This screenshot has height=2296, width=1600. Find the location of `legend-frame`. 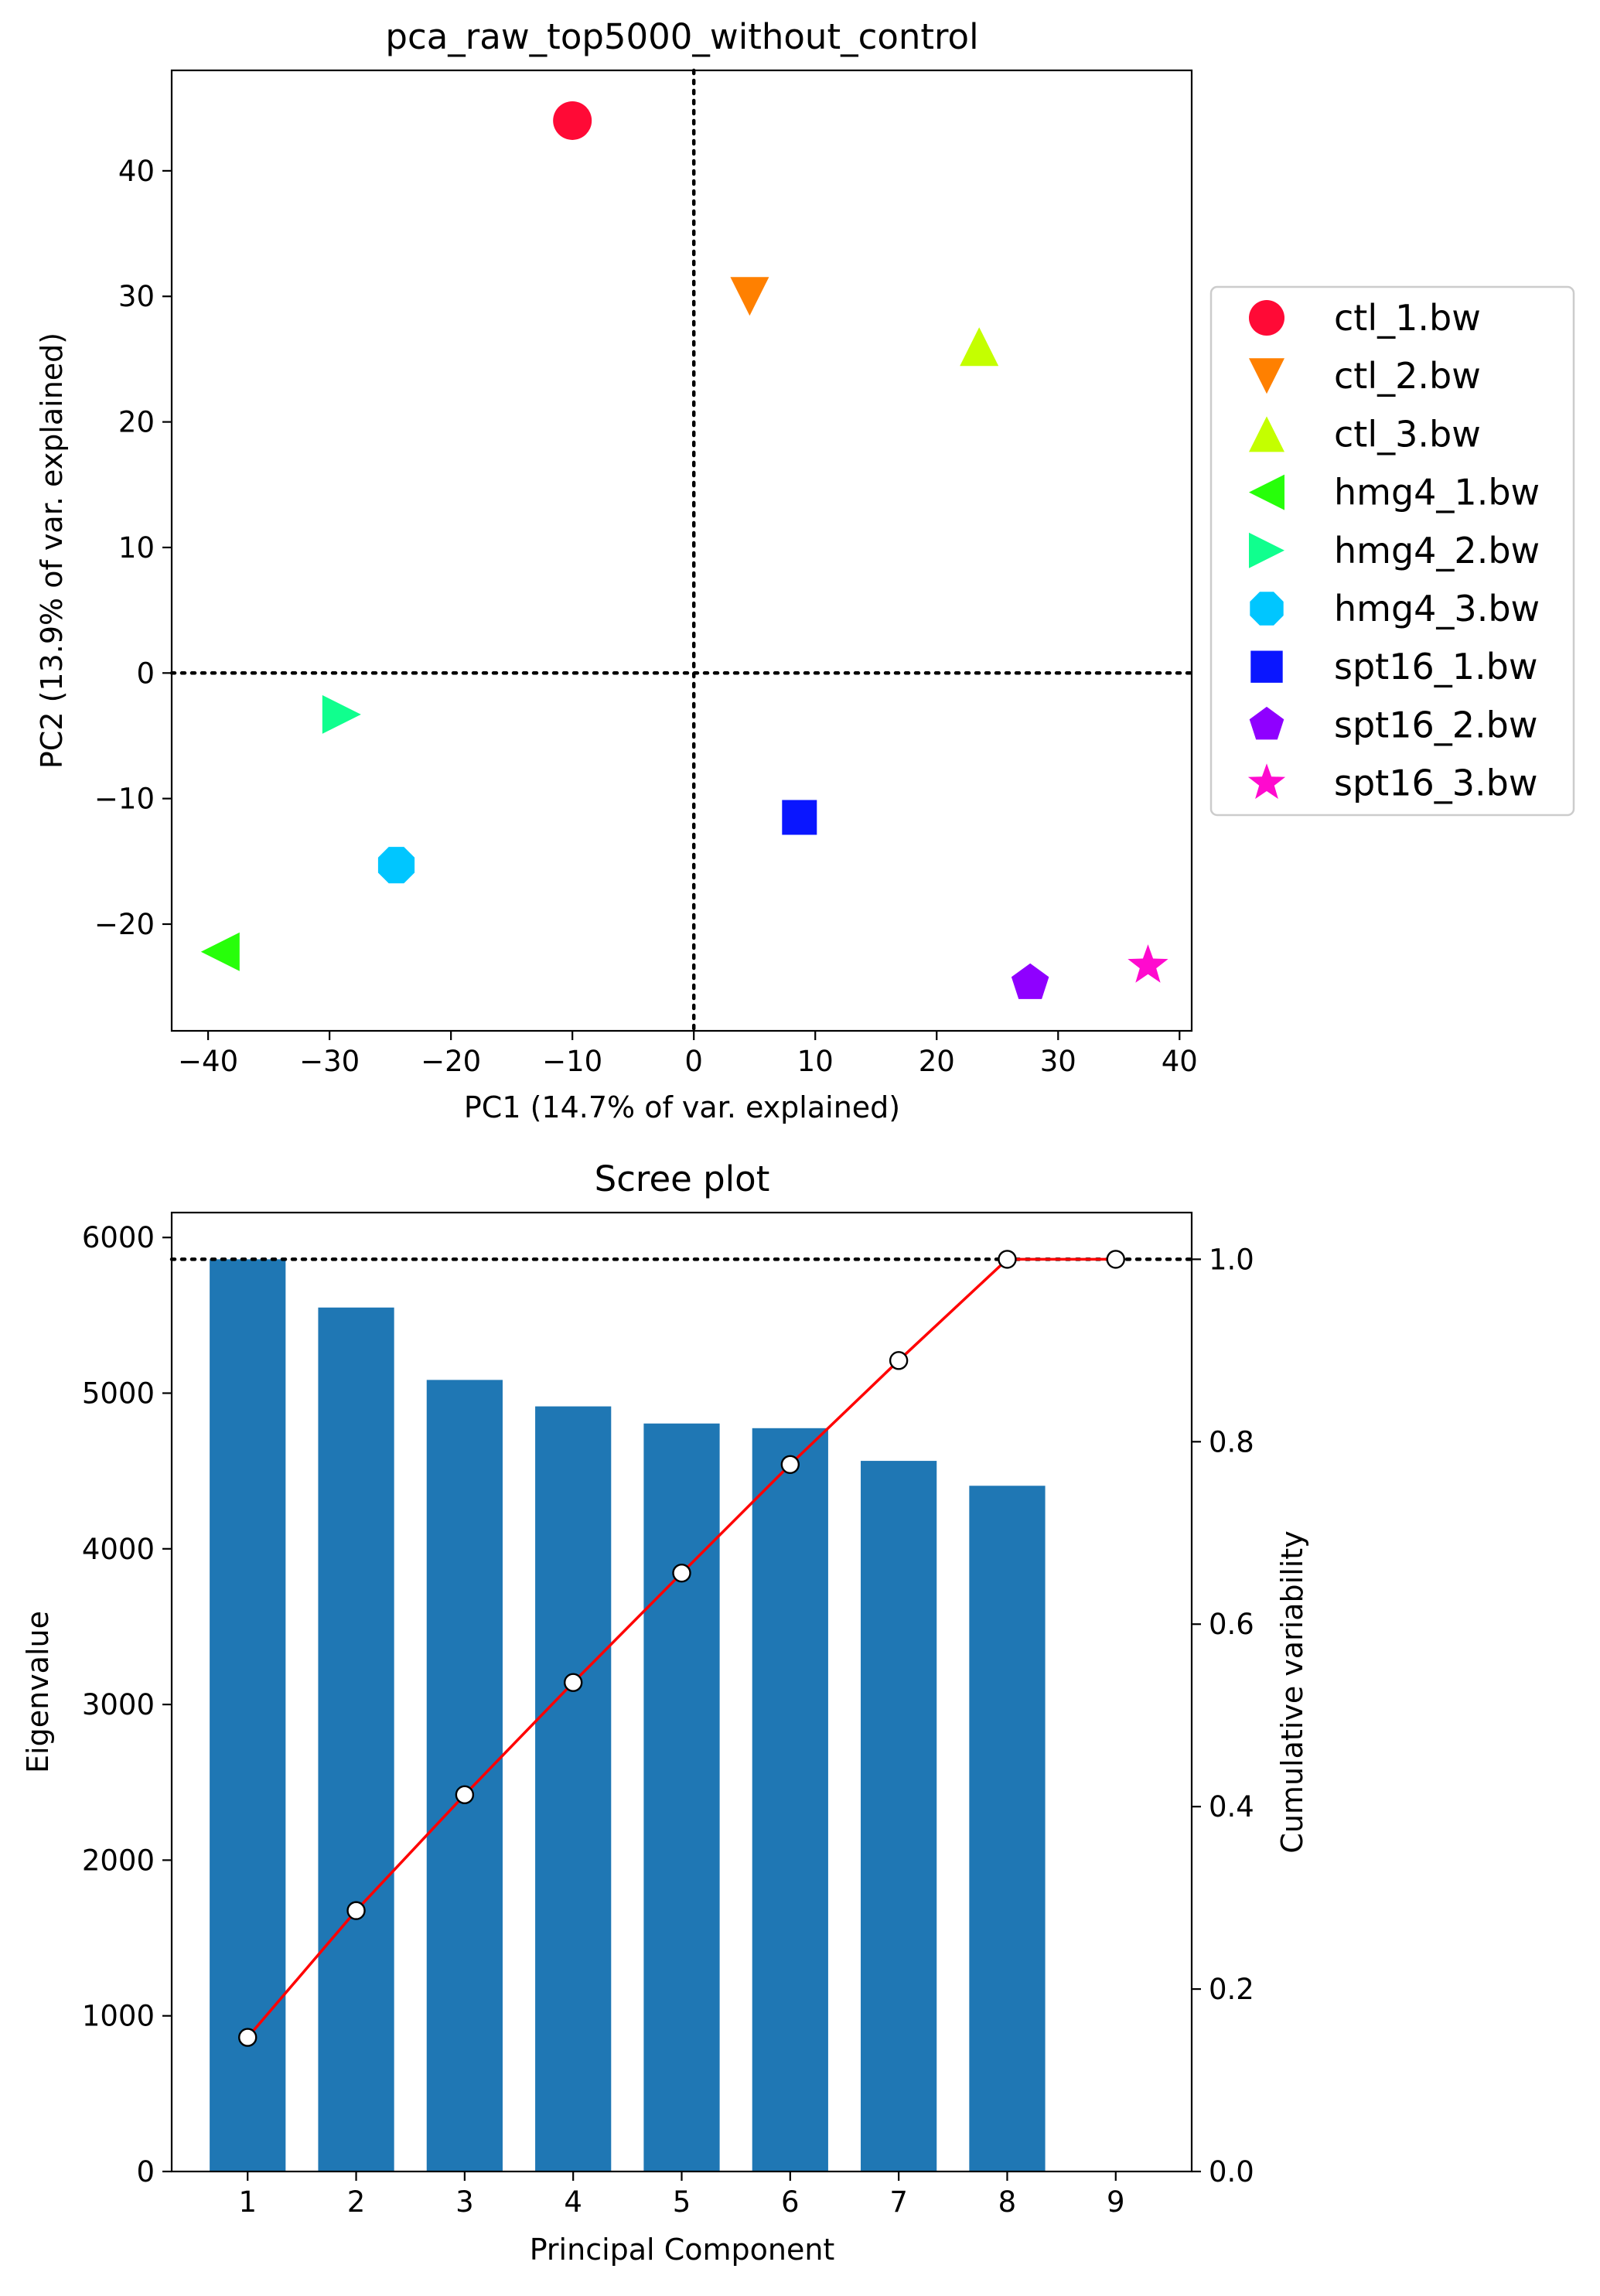

legend-frame is located at coordinates (1392, 551).